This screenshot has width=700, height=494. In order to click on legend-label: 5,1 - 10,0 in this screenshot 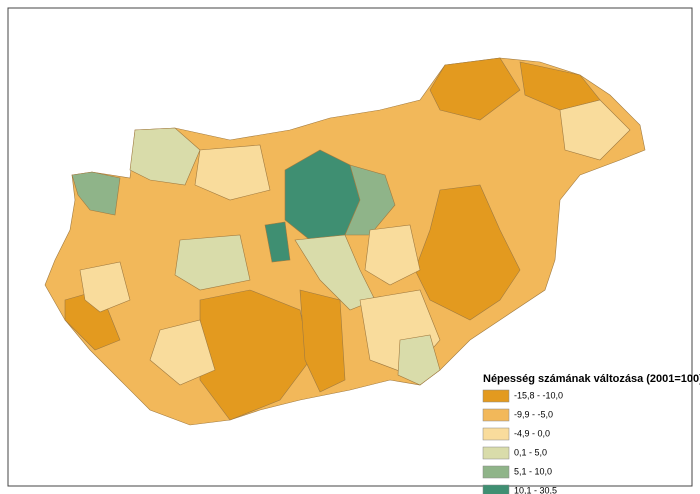, I will do `click(533, 471)`.